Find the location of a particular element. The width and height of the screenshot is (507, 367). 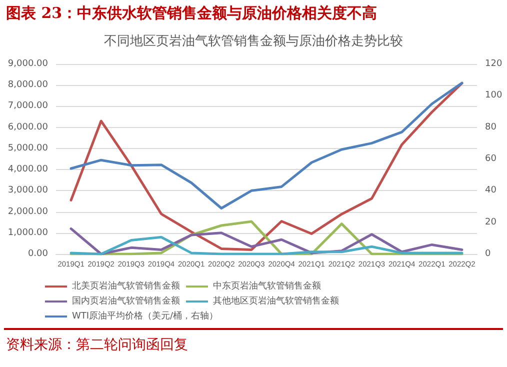

y2-tick-label: 100 is located at coordinates (493, 95).